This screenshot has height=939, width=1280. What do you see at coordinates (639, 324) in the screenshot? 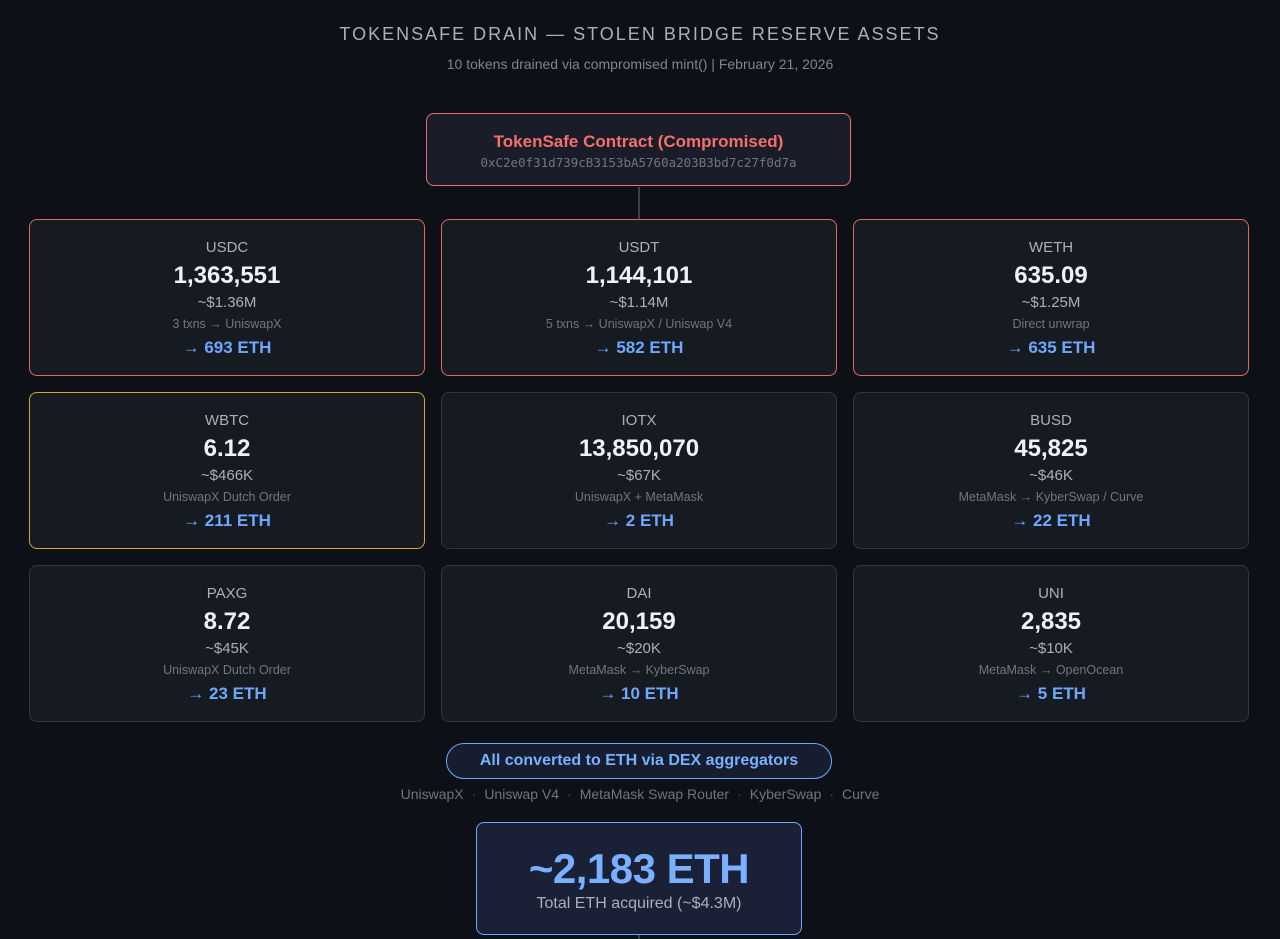
I see `token-route: 5 txns → UniswapX / Uniswap V4` at bounding box center [639, 324].